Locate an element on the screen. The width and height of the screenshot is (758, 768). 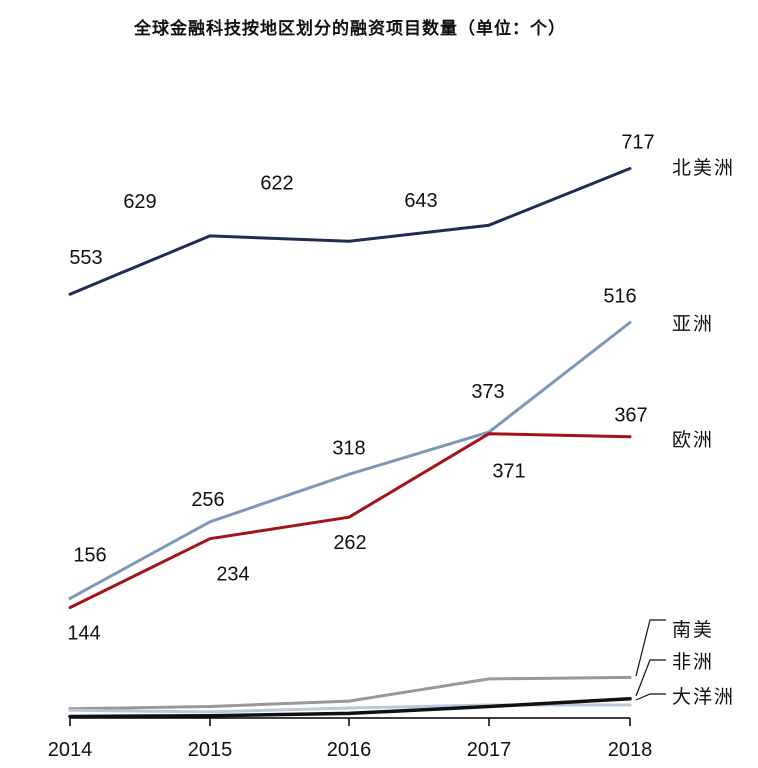
data-label-2-0: 144 is located at coordinates (83, 634).